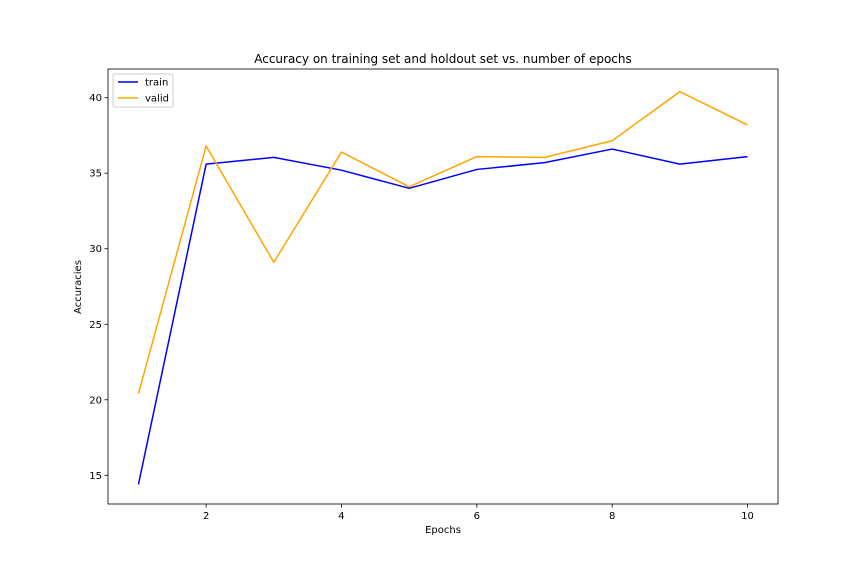  What do you see at coordinates (95, 325) in the screenshot?
I see `y-tick-label: 25` at bounding box center [95, 325].